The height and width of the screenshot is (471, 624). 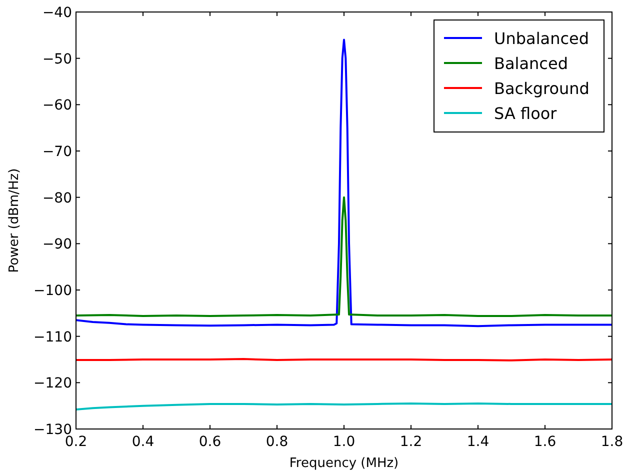 I want to click on y-axis-title: Power (dBm/Hz), so click(x=14, y=220).